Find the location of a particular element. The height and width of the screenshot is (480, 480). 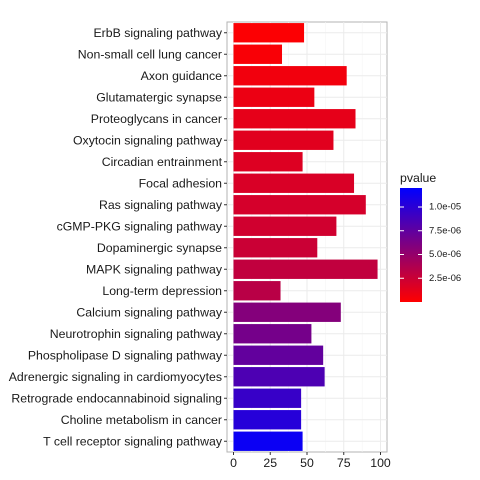

category-label: Phospholipase D signaling pathway is located at coordinates (125, 355).